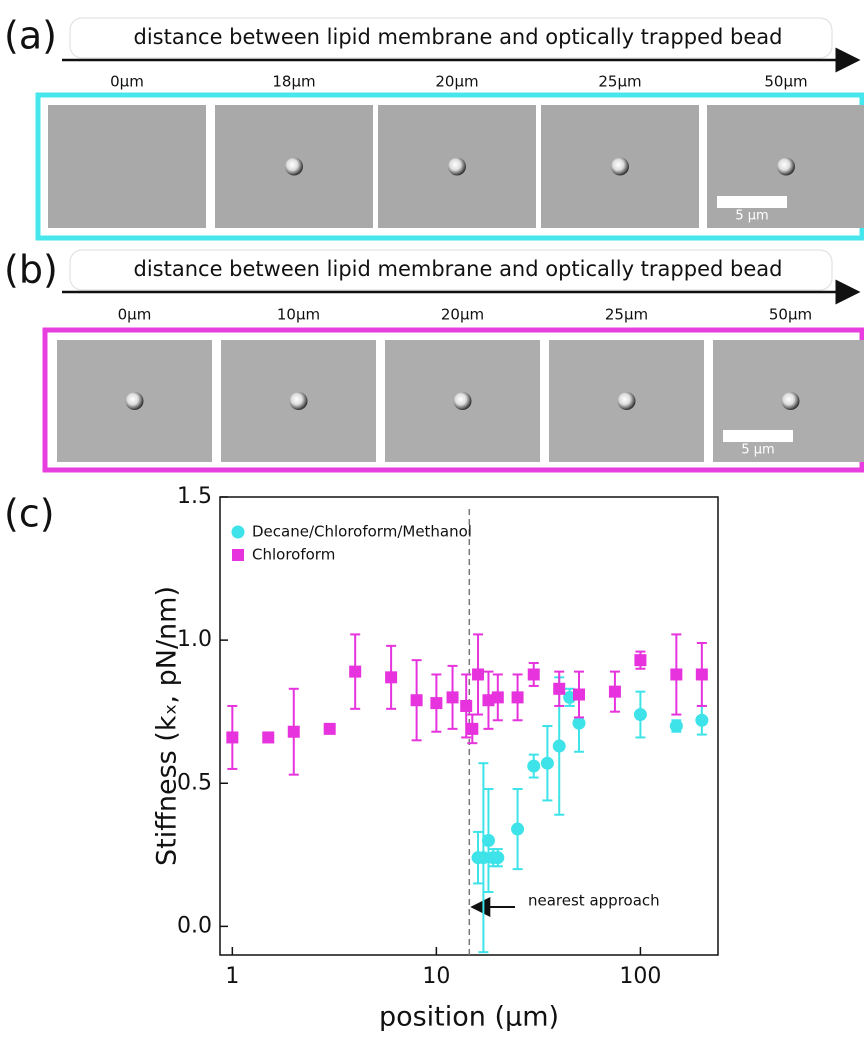 The width and height of the screenshot is (864, 1037). Describe the element at coordinates (30, 36) in the screenshot. I see `panel-label: (a)` at that location.